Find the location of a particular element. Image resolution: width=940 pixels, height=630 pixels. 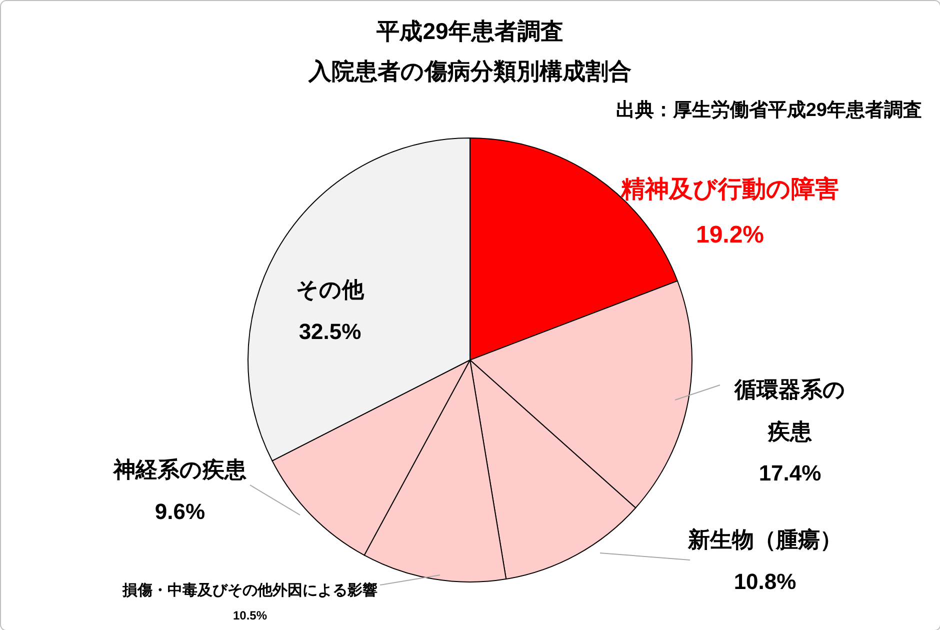

slice-label: 循環器系の疾患 is located at coordinates (790, 410).